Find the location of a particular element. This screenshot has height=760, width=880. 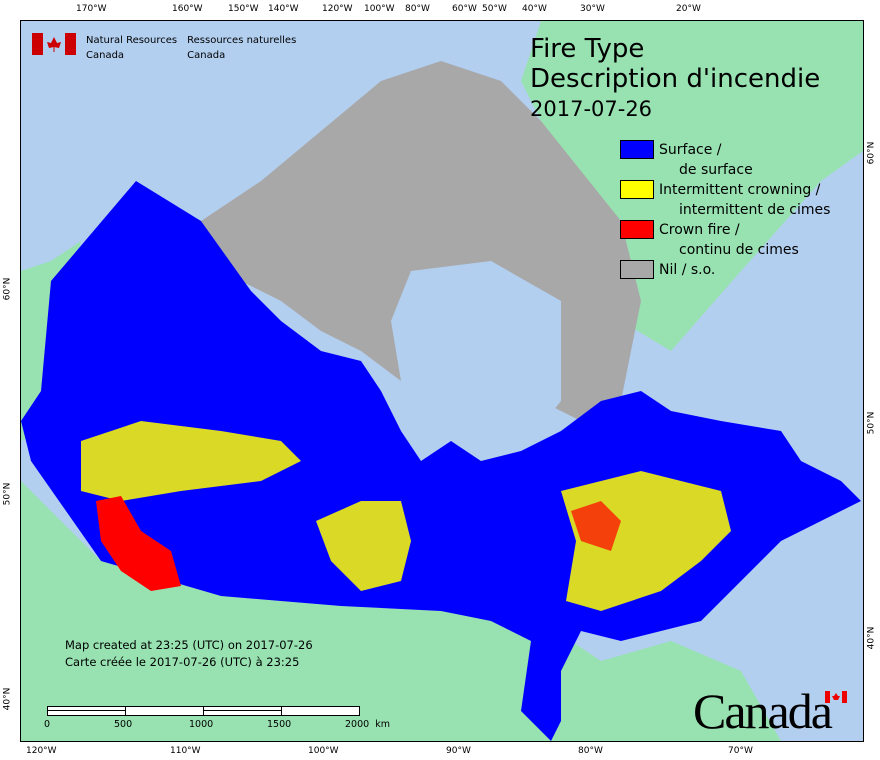

bottom-tick: 80°W is located at coordinates (590, 751).